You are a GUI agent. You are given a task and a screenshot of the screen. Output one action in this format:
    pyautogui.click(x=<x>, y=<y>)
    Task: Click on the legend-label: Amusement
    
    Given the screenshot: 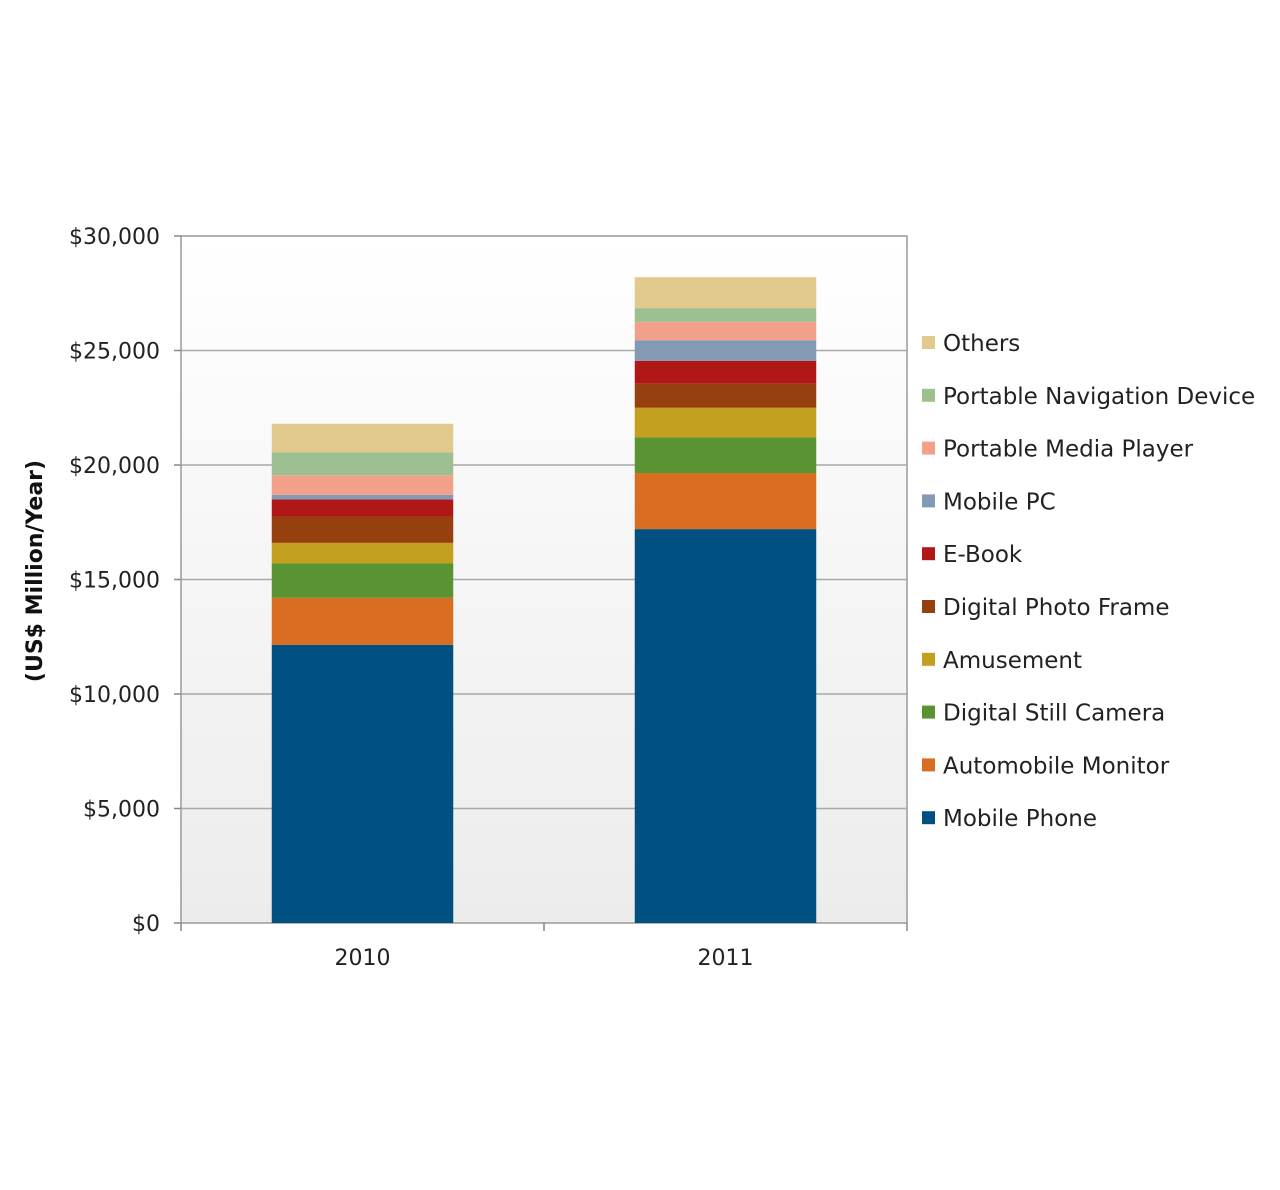 What is the action you would take?
    pyautogui.click(x=1012, y=661)
    